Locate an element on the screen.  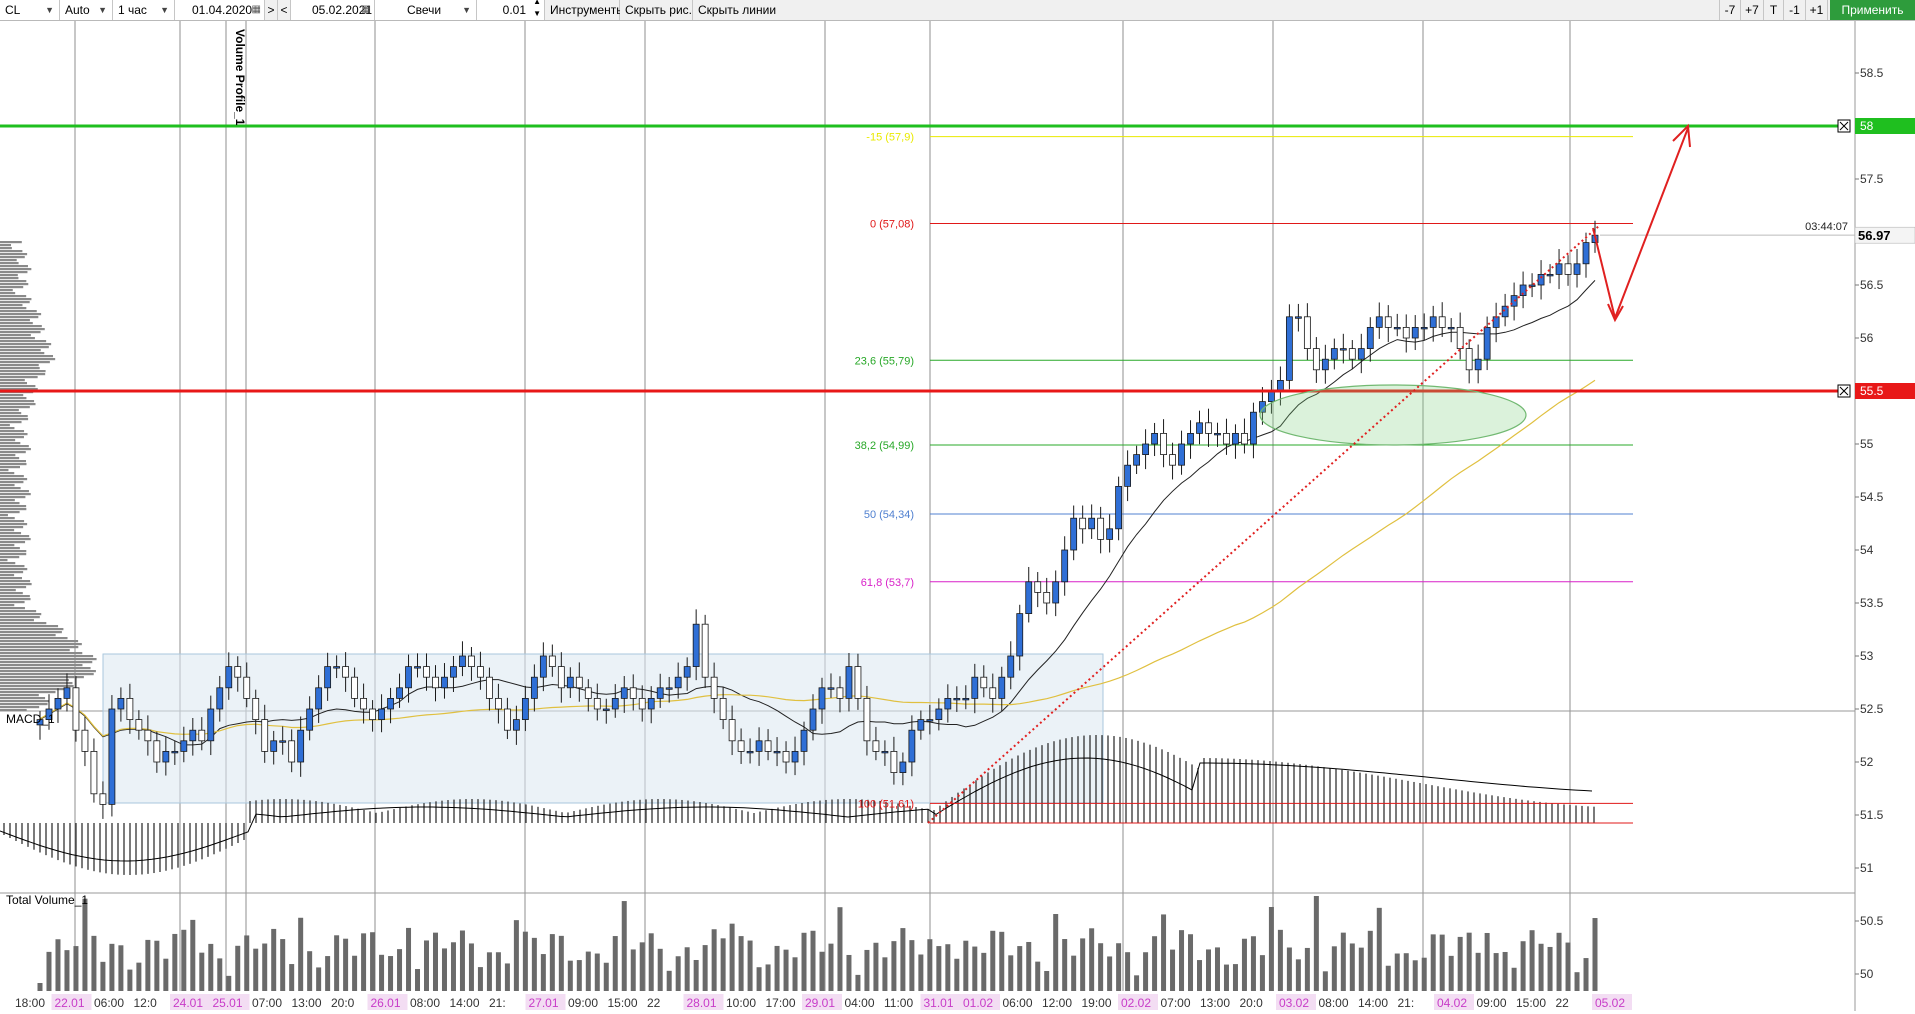
arrow-down-head-icon is located at coordinates (1615, 313).